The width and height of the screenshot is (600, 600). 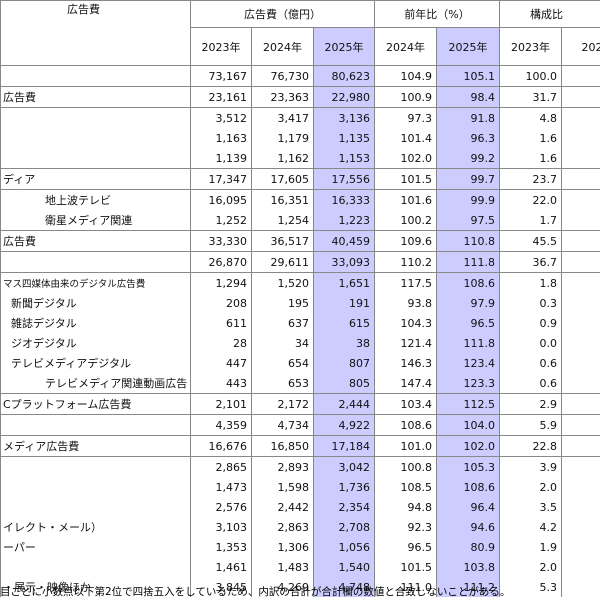 I want to click on cell: 100.2, so click(x=406, y=220).